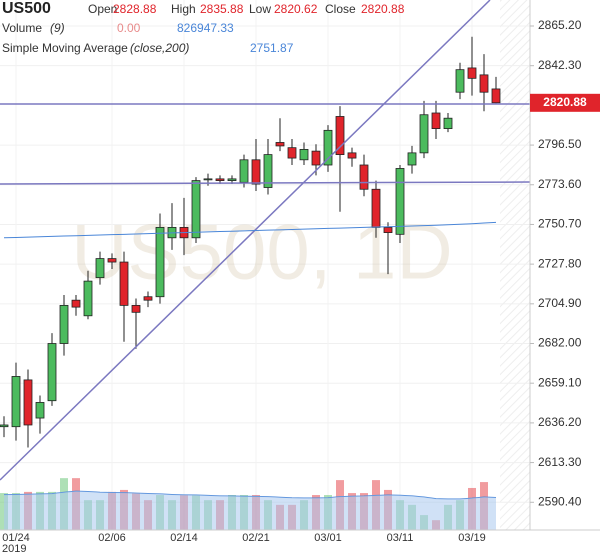 This screenshot has width=600, height=558. I want to click on x-tick-label: 03/19, so click(472, 538).